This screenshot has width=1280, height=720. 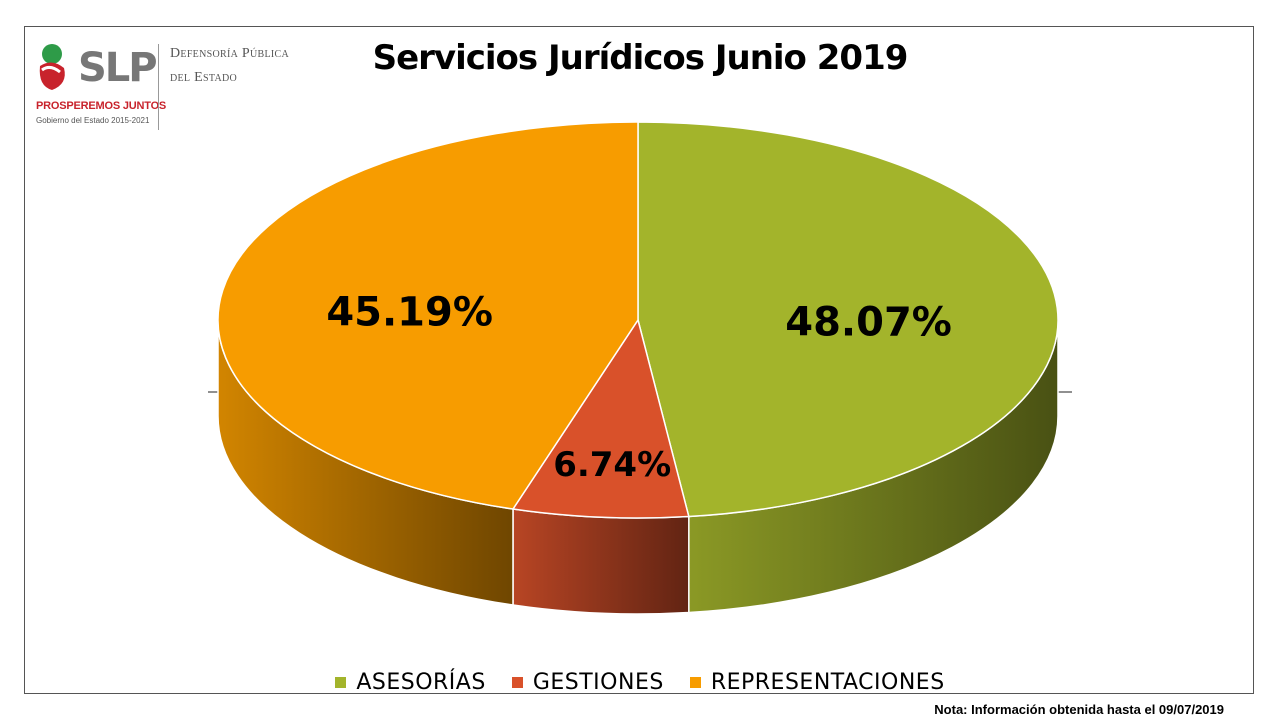 What do you see at coordinates (101, 106) in the screenshot?
I see `logo-tagline: PROSPEREMOS JUNTOS` at bounding box center [101, 106].